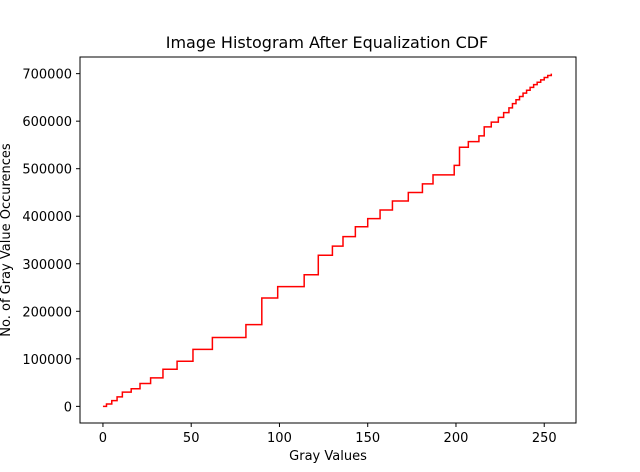 The width and height of the screenshot is (640, 472). Describe the element at coordinates (103, 438) in the screenshot. I see `x-tick-label: 0` at that location.